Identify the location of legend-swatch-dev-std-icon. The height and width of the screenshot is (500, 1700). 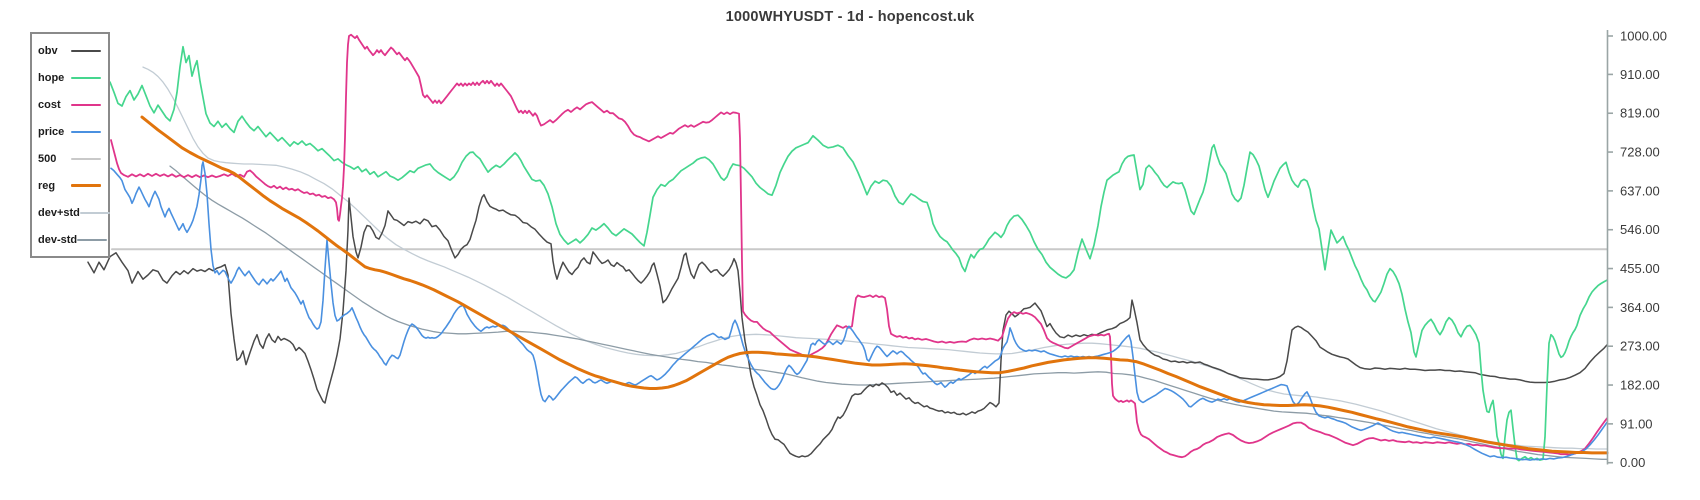
(92, 239).